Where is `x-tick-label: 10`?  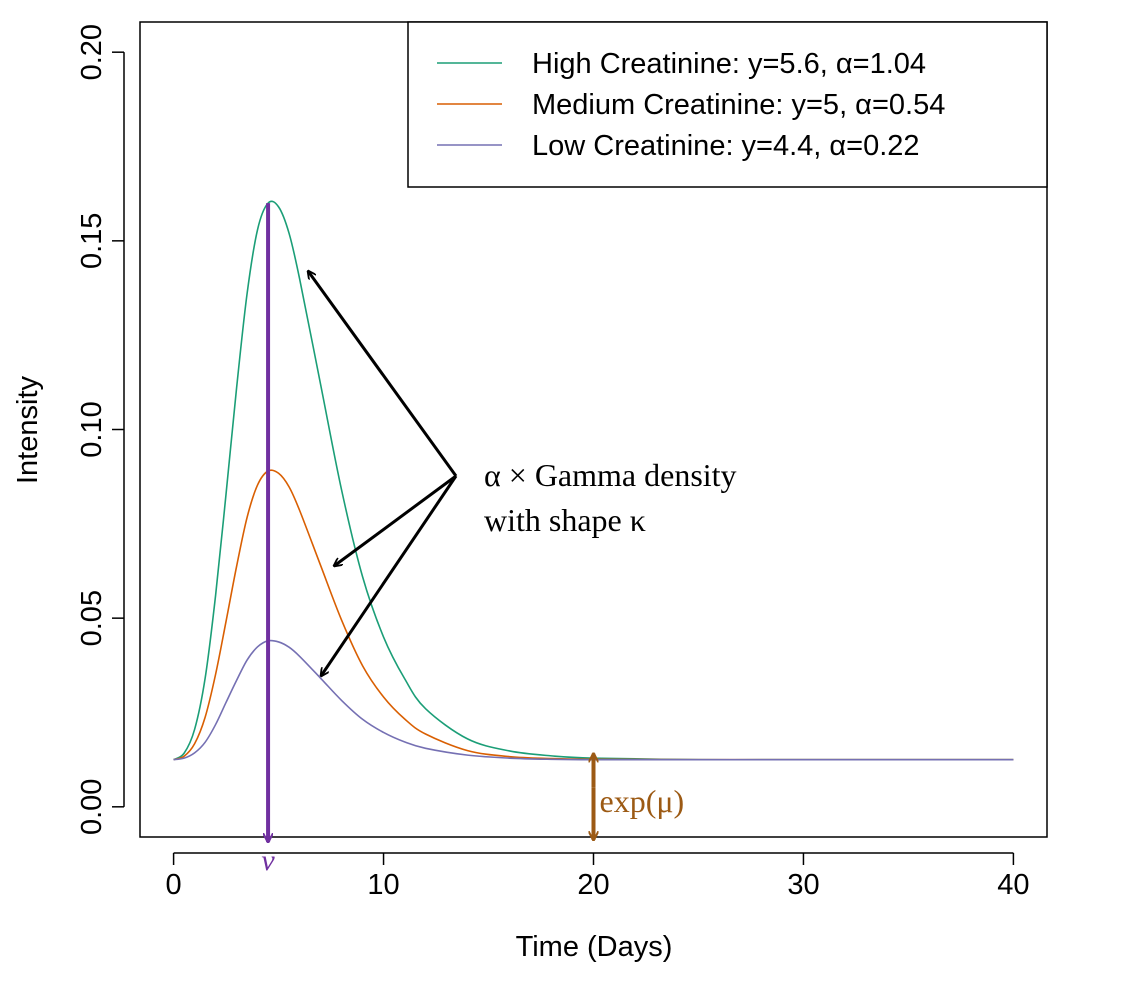 x-tick-label: 10 is located at coordinates (383, 885).